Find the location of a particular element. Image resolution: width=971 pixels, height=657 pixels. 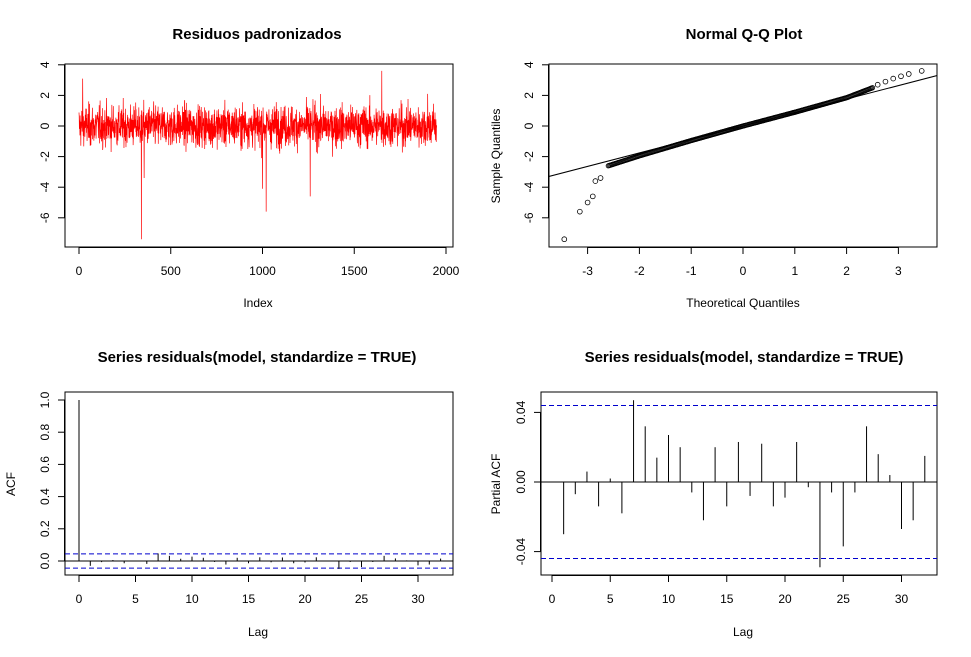

pacf-series is located at coordinates (739, 484).